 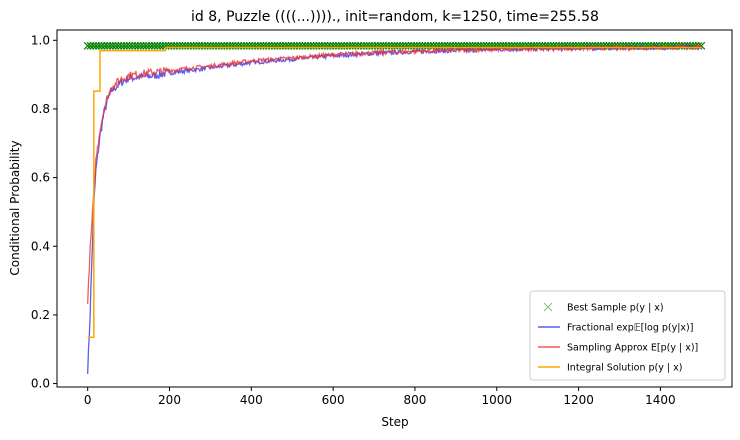 What do you see at coordinates (496, 400) in the screenshot?
I see `x-tick-label: 1000` at bounding box center [496, 400].